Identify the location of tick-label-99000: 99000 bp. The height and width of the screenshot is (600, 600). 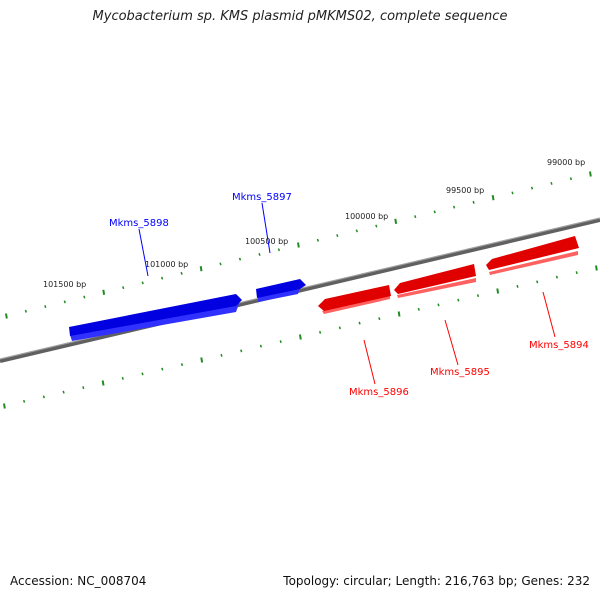
(566, 162).